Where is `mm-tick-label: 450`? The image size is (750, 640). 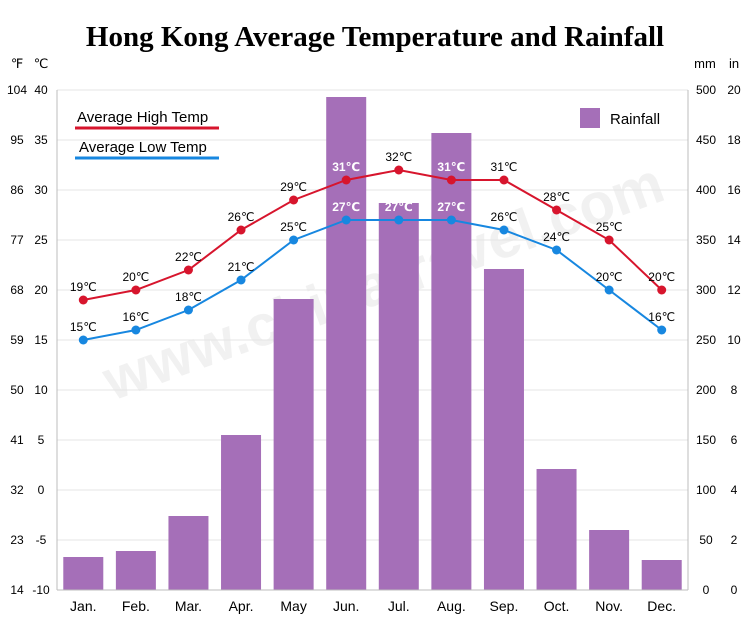
mm-tick-label: 450 is located at coordinates (706, 140).